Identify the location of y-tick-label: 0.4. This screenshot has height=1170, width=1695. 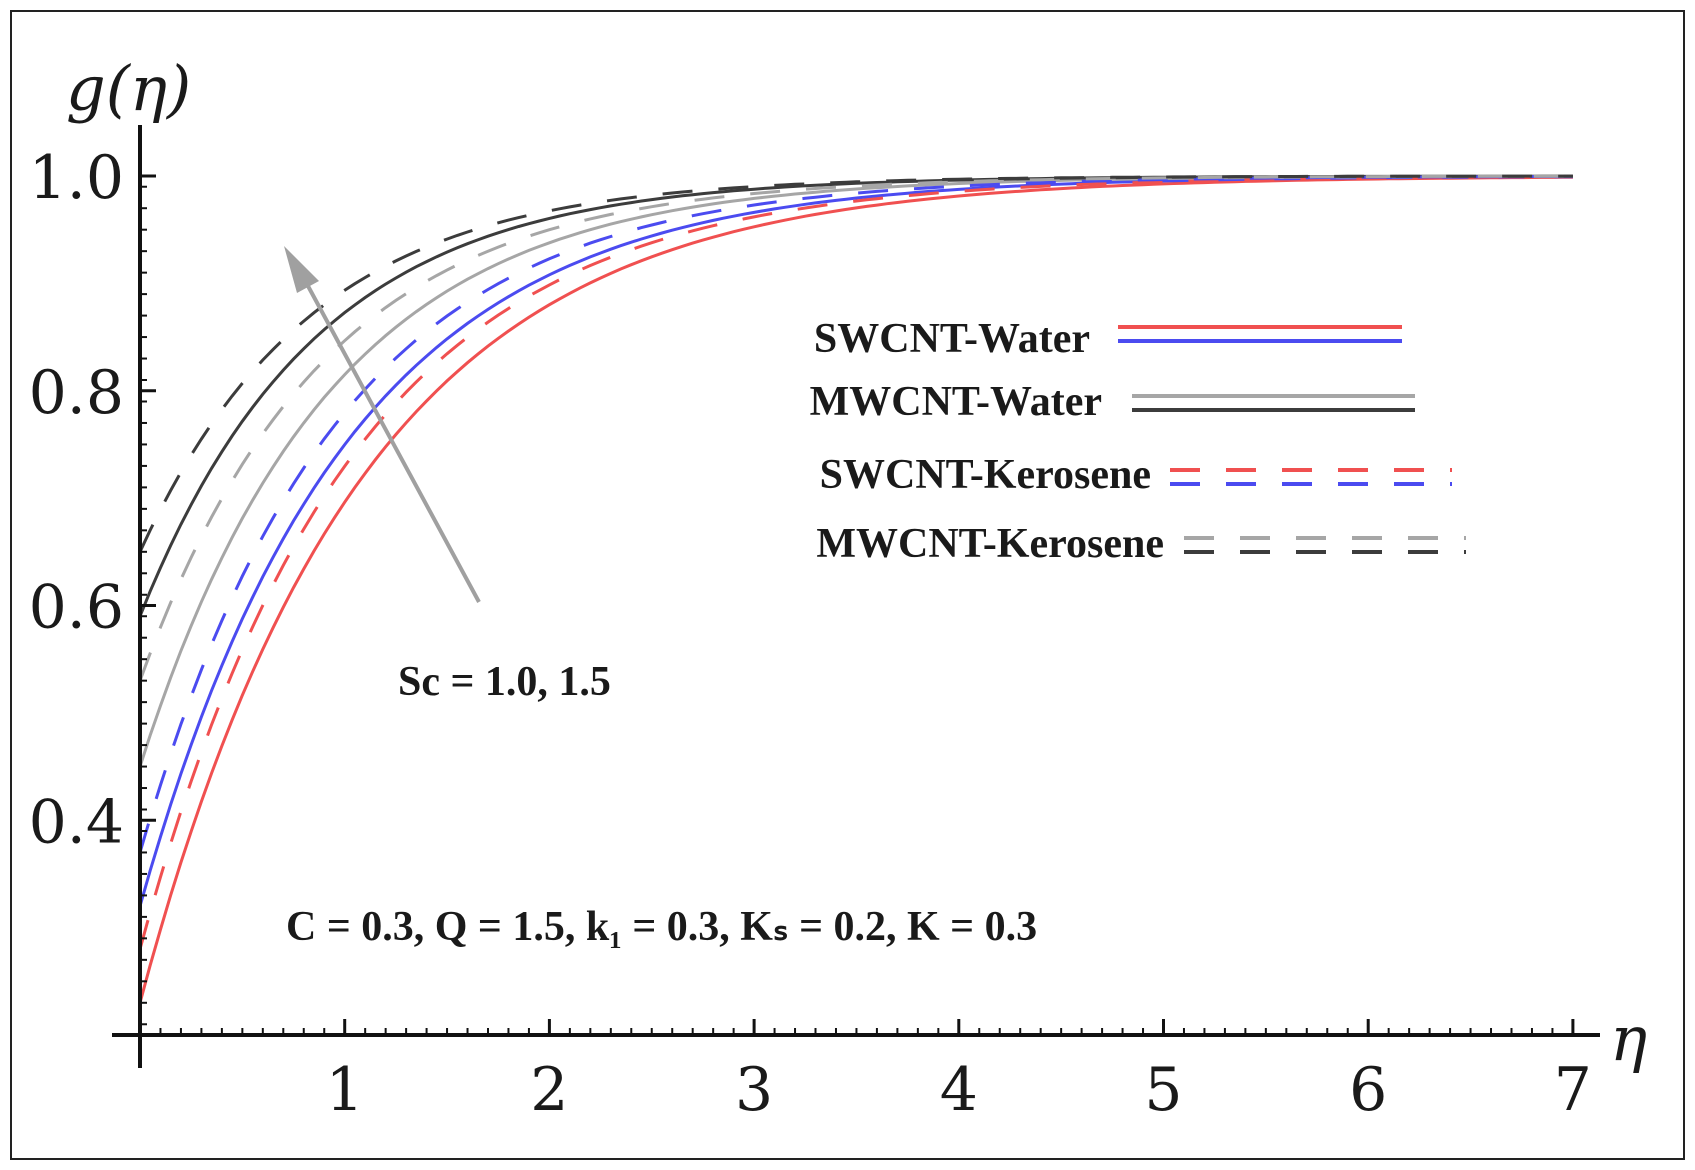
(76, 822).